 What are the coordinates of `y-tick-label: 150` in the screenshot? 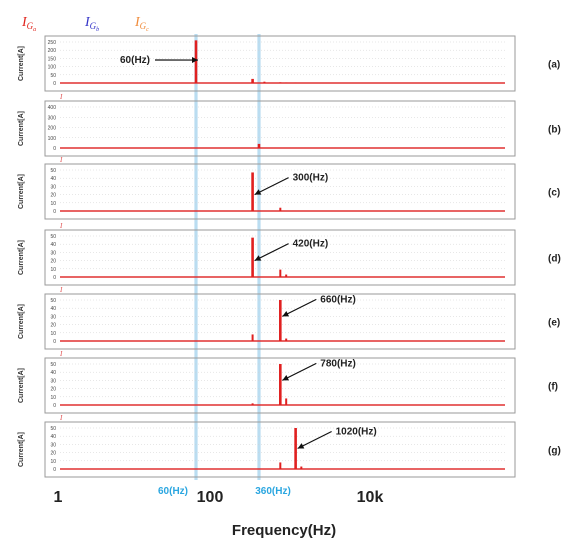 It's located at (52, 59).